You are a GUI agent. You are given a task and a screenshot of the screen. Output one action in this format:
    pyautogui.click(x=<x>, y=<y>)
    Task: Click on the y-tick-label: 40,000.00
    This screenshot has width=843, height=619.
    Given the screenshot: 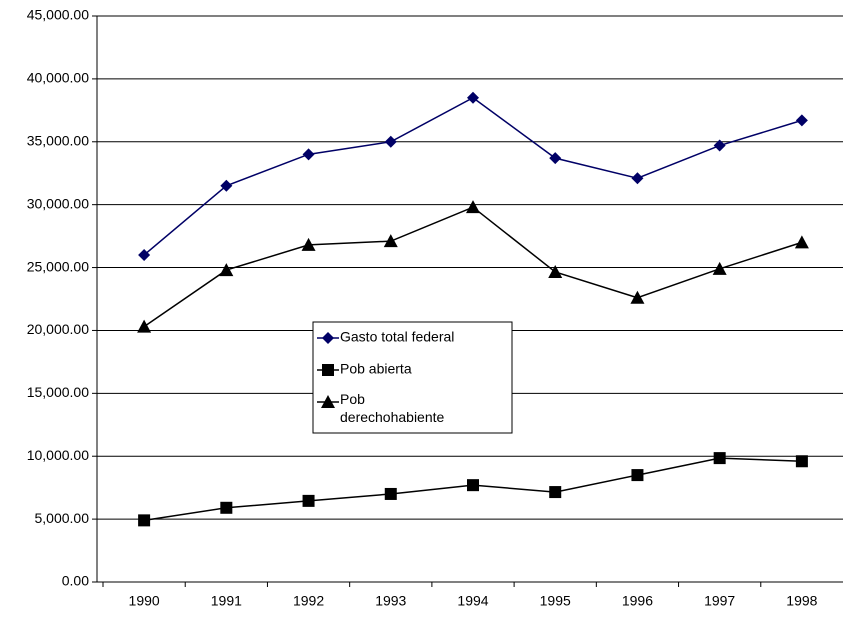 What is the action you would take?
    pyautogui.click(x=58, y=78)
    